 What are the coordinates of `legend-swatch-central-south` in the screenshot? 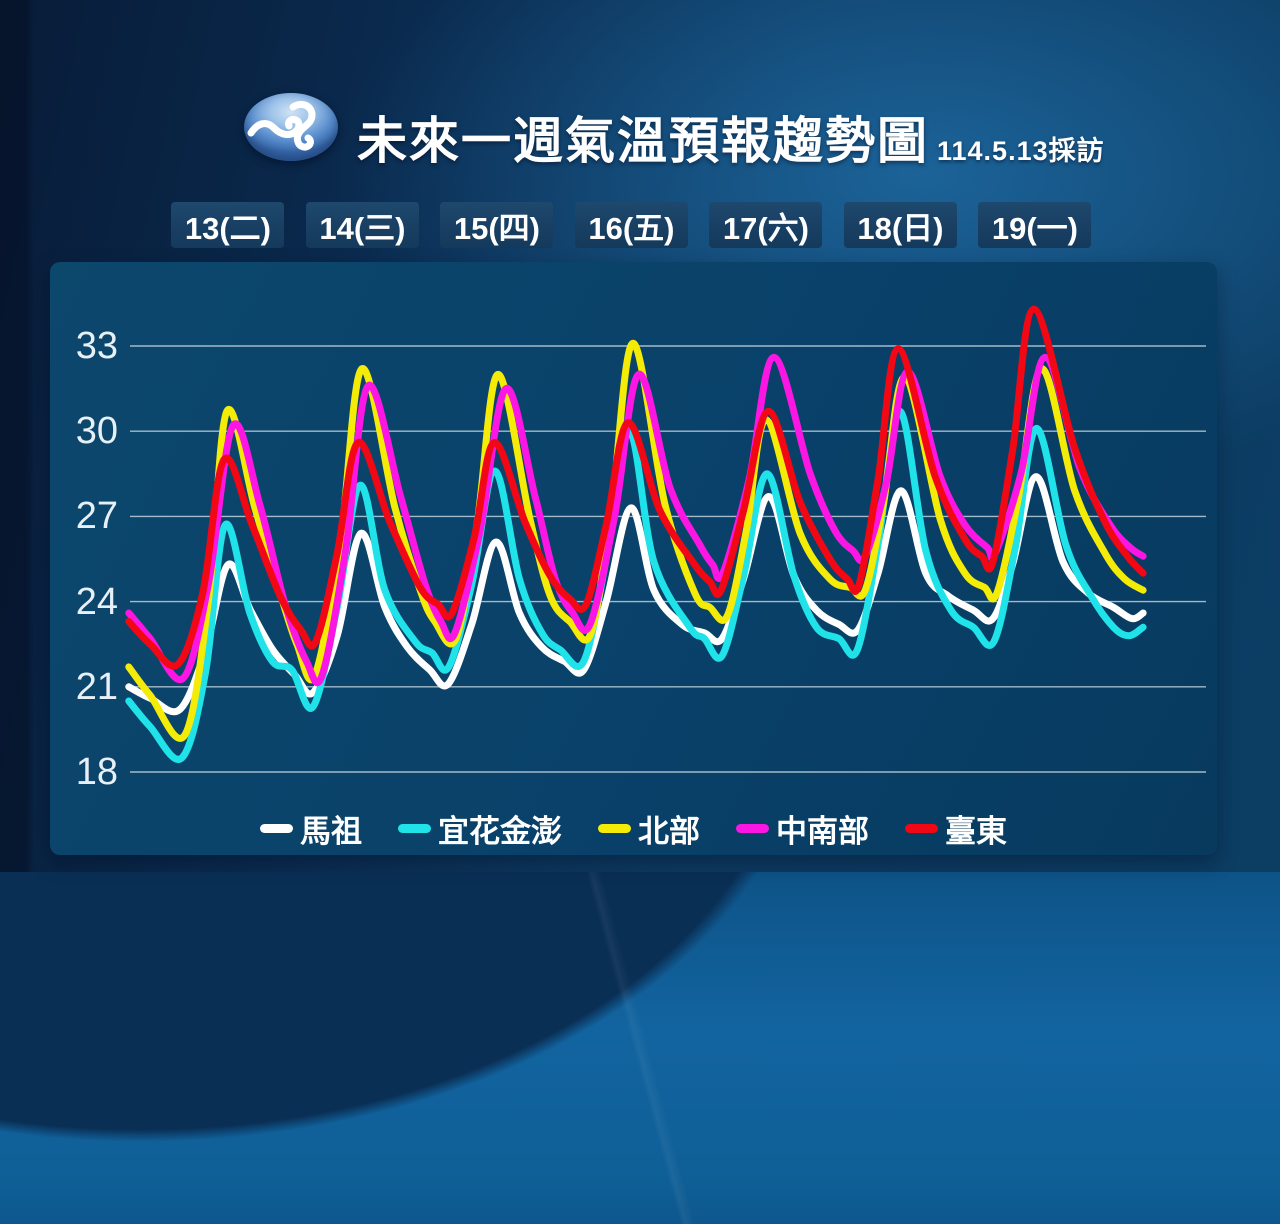 It's located at (752, 828).